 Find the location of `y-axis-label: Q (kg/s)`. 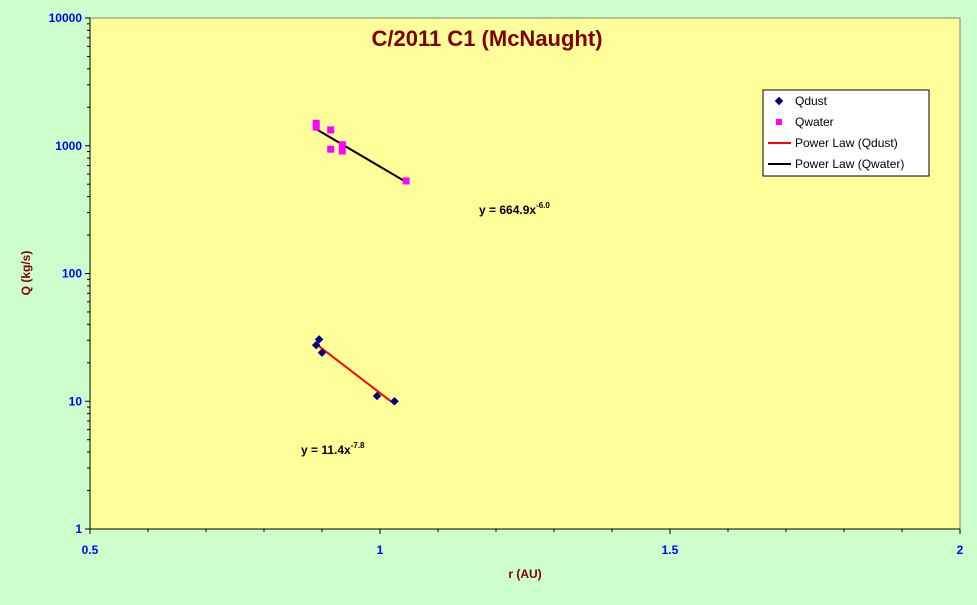

y-axis-label: Q (kg/s) is located at coordinates (26, 273).